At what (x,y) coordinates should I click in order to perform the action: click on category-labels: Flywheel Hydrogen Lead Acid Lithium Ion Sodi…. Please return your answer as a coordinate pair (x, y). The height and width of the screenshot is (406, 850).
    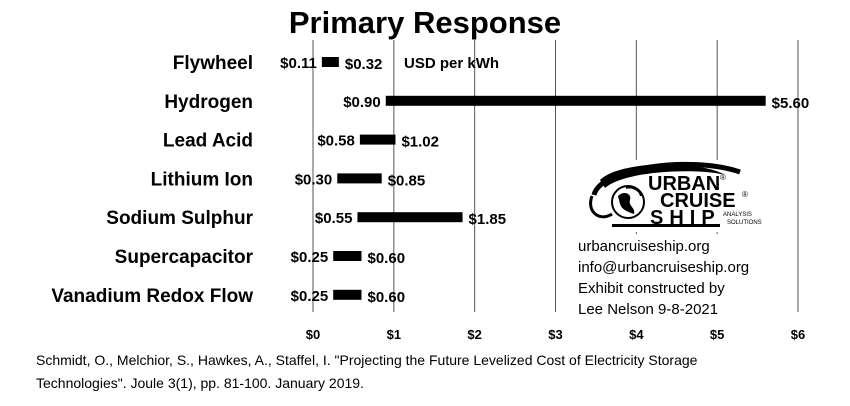
    Looking at the image, I should click on (152, 180).